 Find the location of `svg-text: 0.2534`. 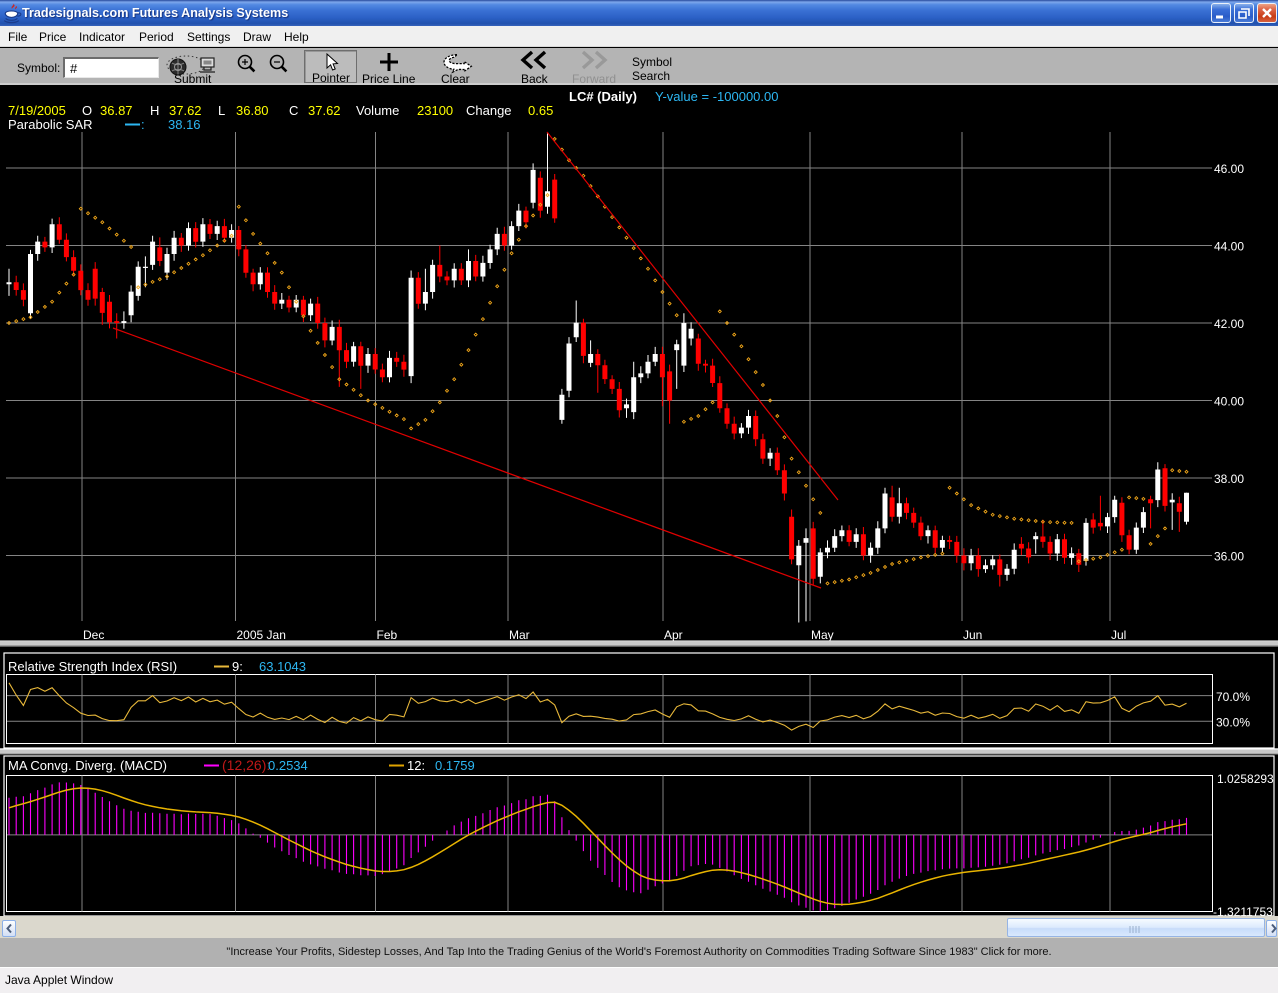

svg-text: 0.2534 is located at coordinates (288, 765).